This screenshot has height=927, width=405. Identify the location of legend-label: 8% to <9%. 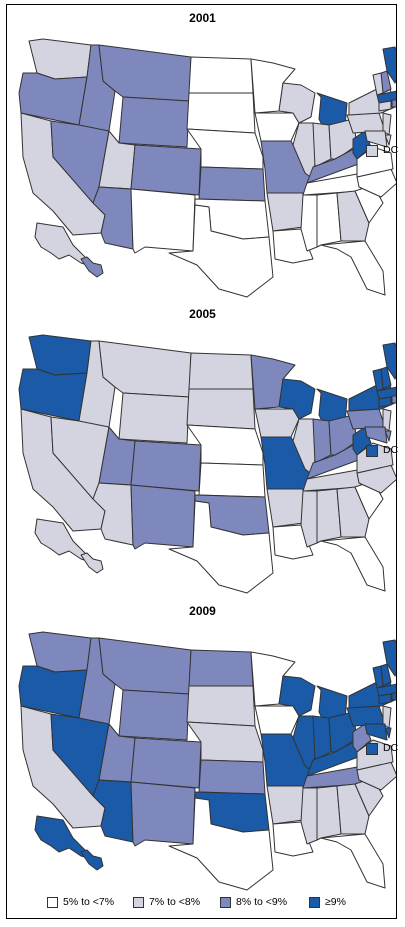
(262, 902).